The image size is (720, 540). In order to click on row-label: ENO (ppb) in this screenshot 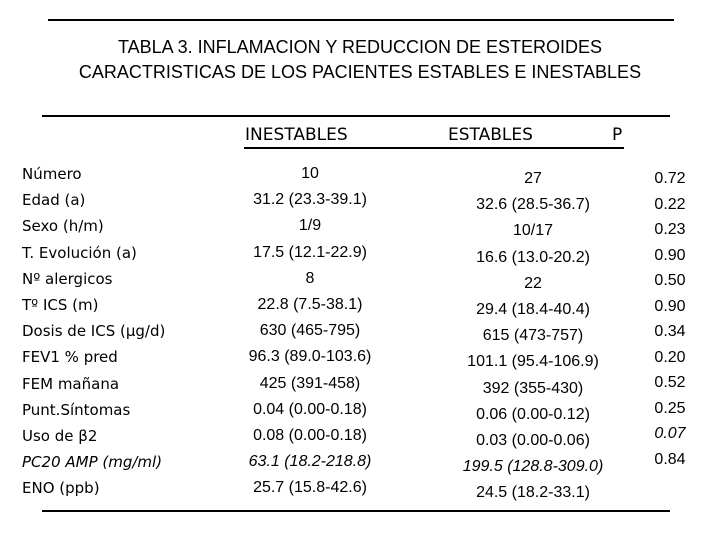, I will do `click(61, 488)`.